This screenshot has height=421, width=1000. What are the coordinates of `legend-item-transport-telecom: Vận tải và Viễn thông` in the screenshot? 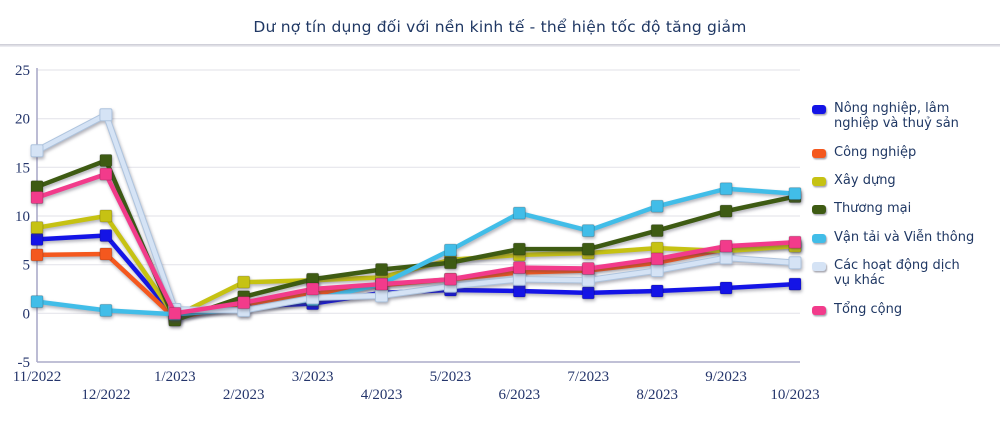 It's located at (897, 237).